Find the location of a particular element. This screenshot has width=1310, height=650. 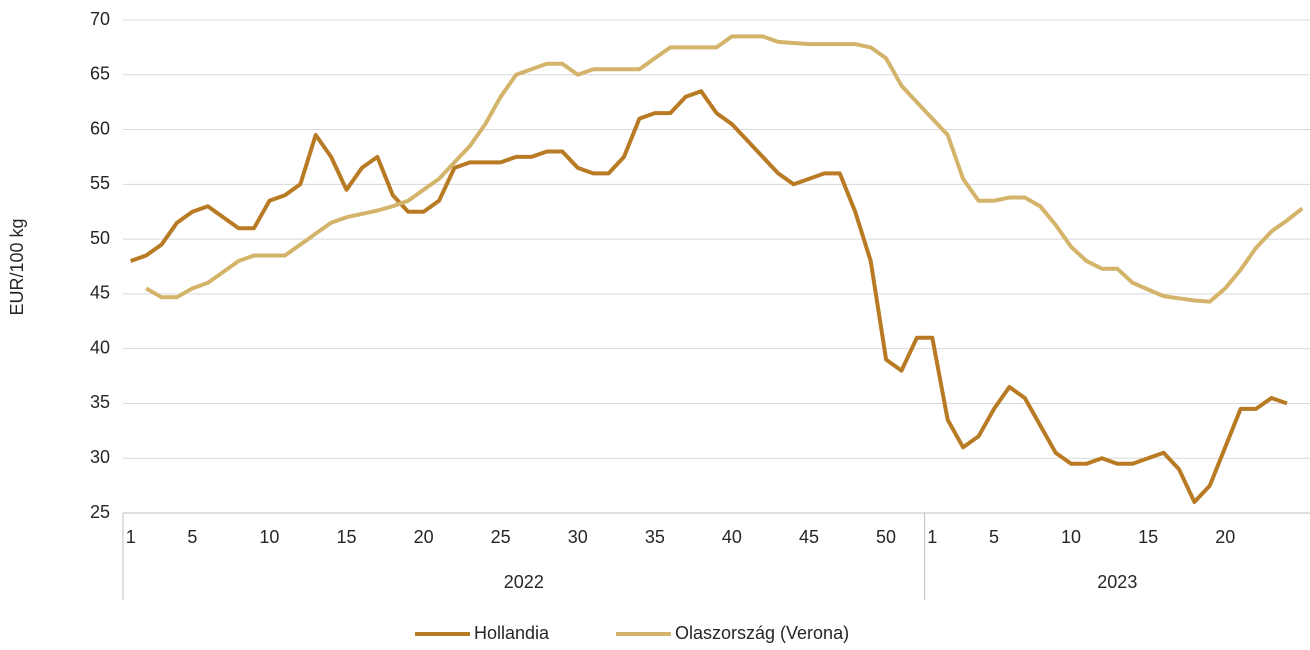

y-tick-label: 25 is located at coordinates (100, 512).